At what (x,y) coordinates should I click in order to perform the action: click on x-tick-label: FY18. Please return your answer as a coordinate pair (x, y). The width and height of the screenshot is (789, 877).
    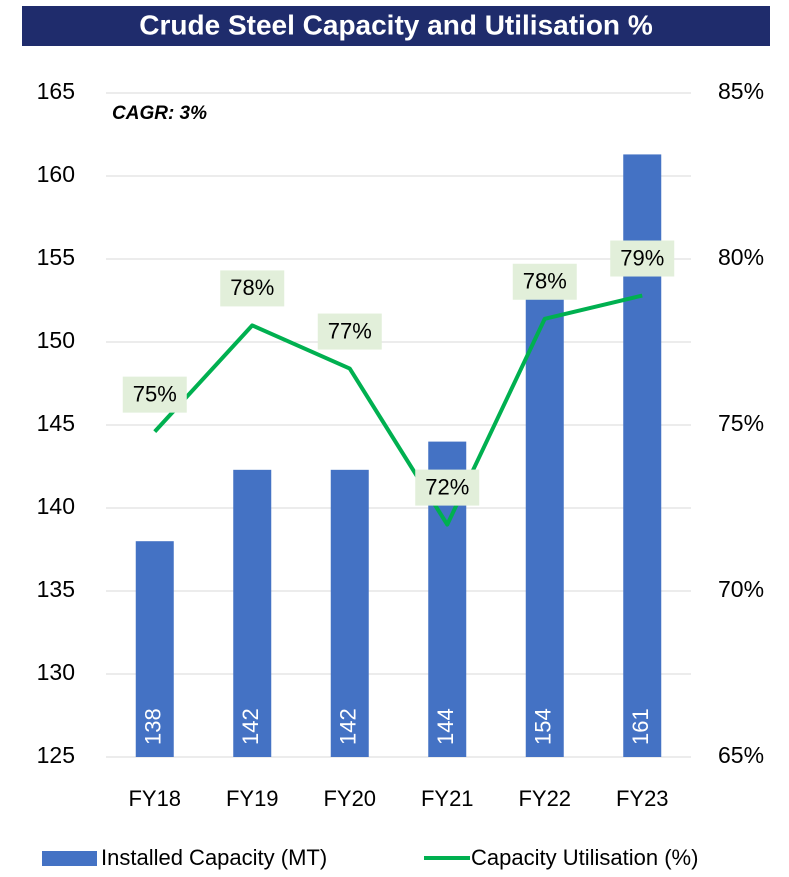
    Looking at the image, I should click on (154, 798).